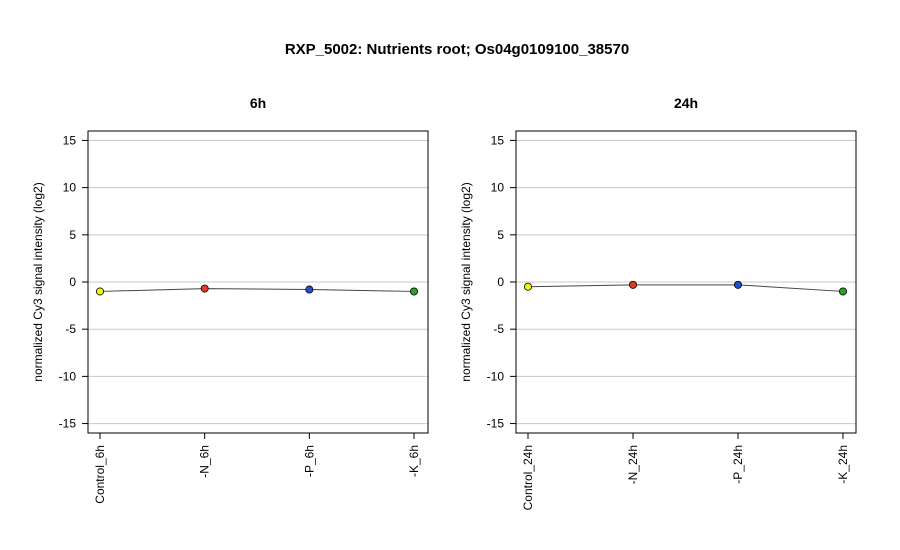  What do you see at coordinates (738, 284) in the screenshot?
I see `data-point--P_24h` at bounding box center [738, 284].